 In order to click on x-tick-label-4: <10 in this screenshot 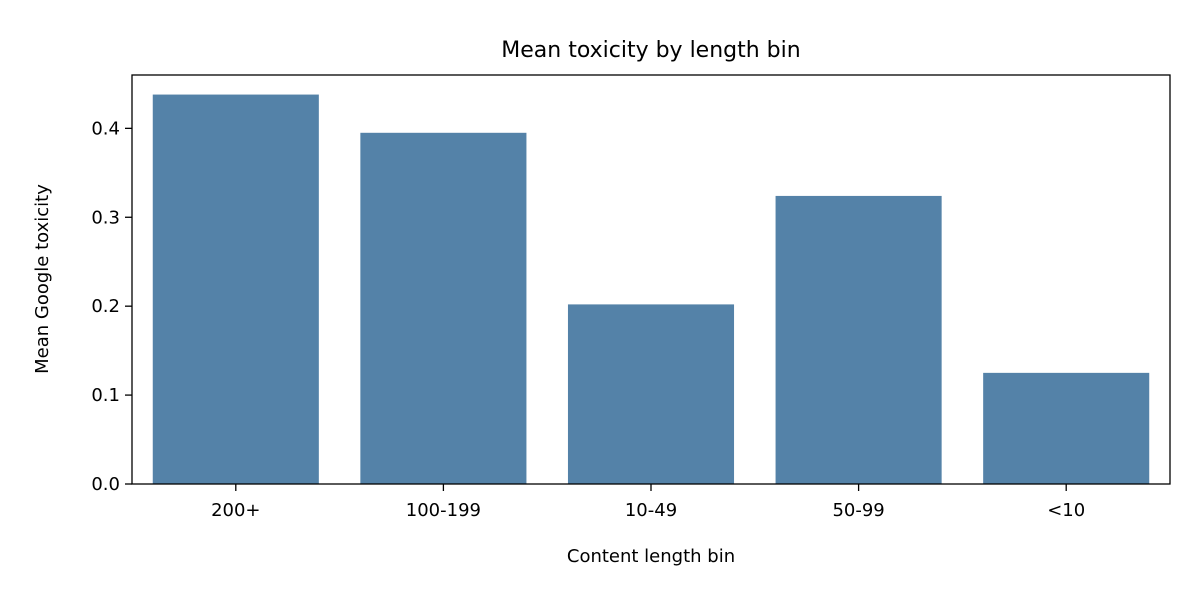, I will do `click(1066, 510)`.